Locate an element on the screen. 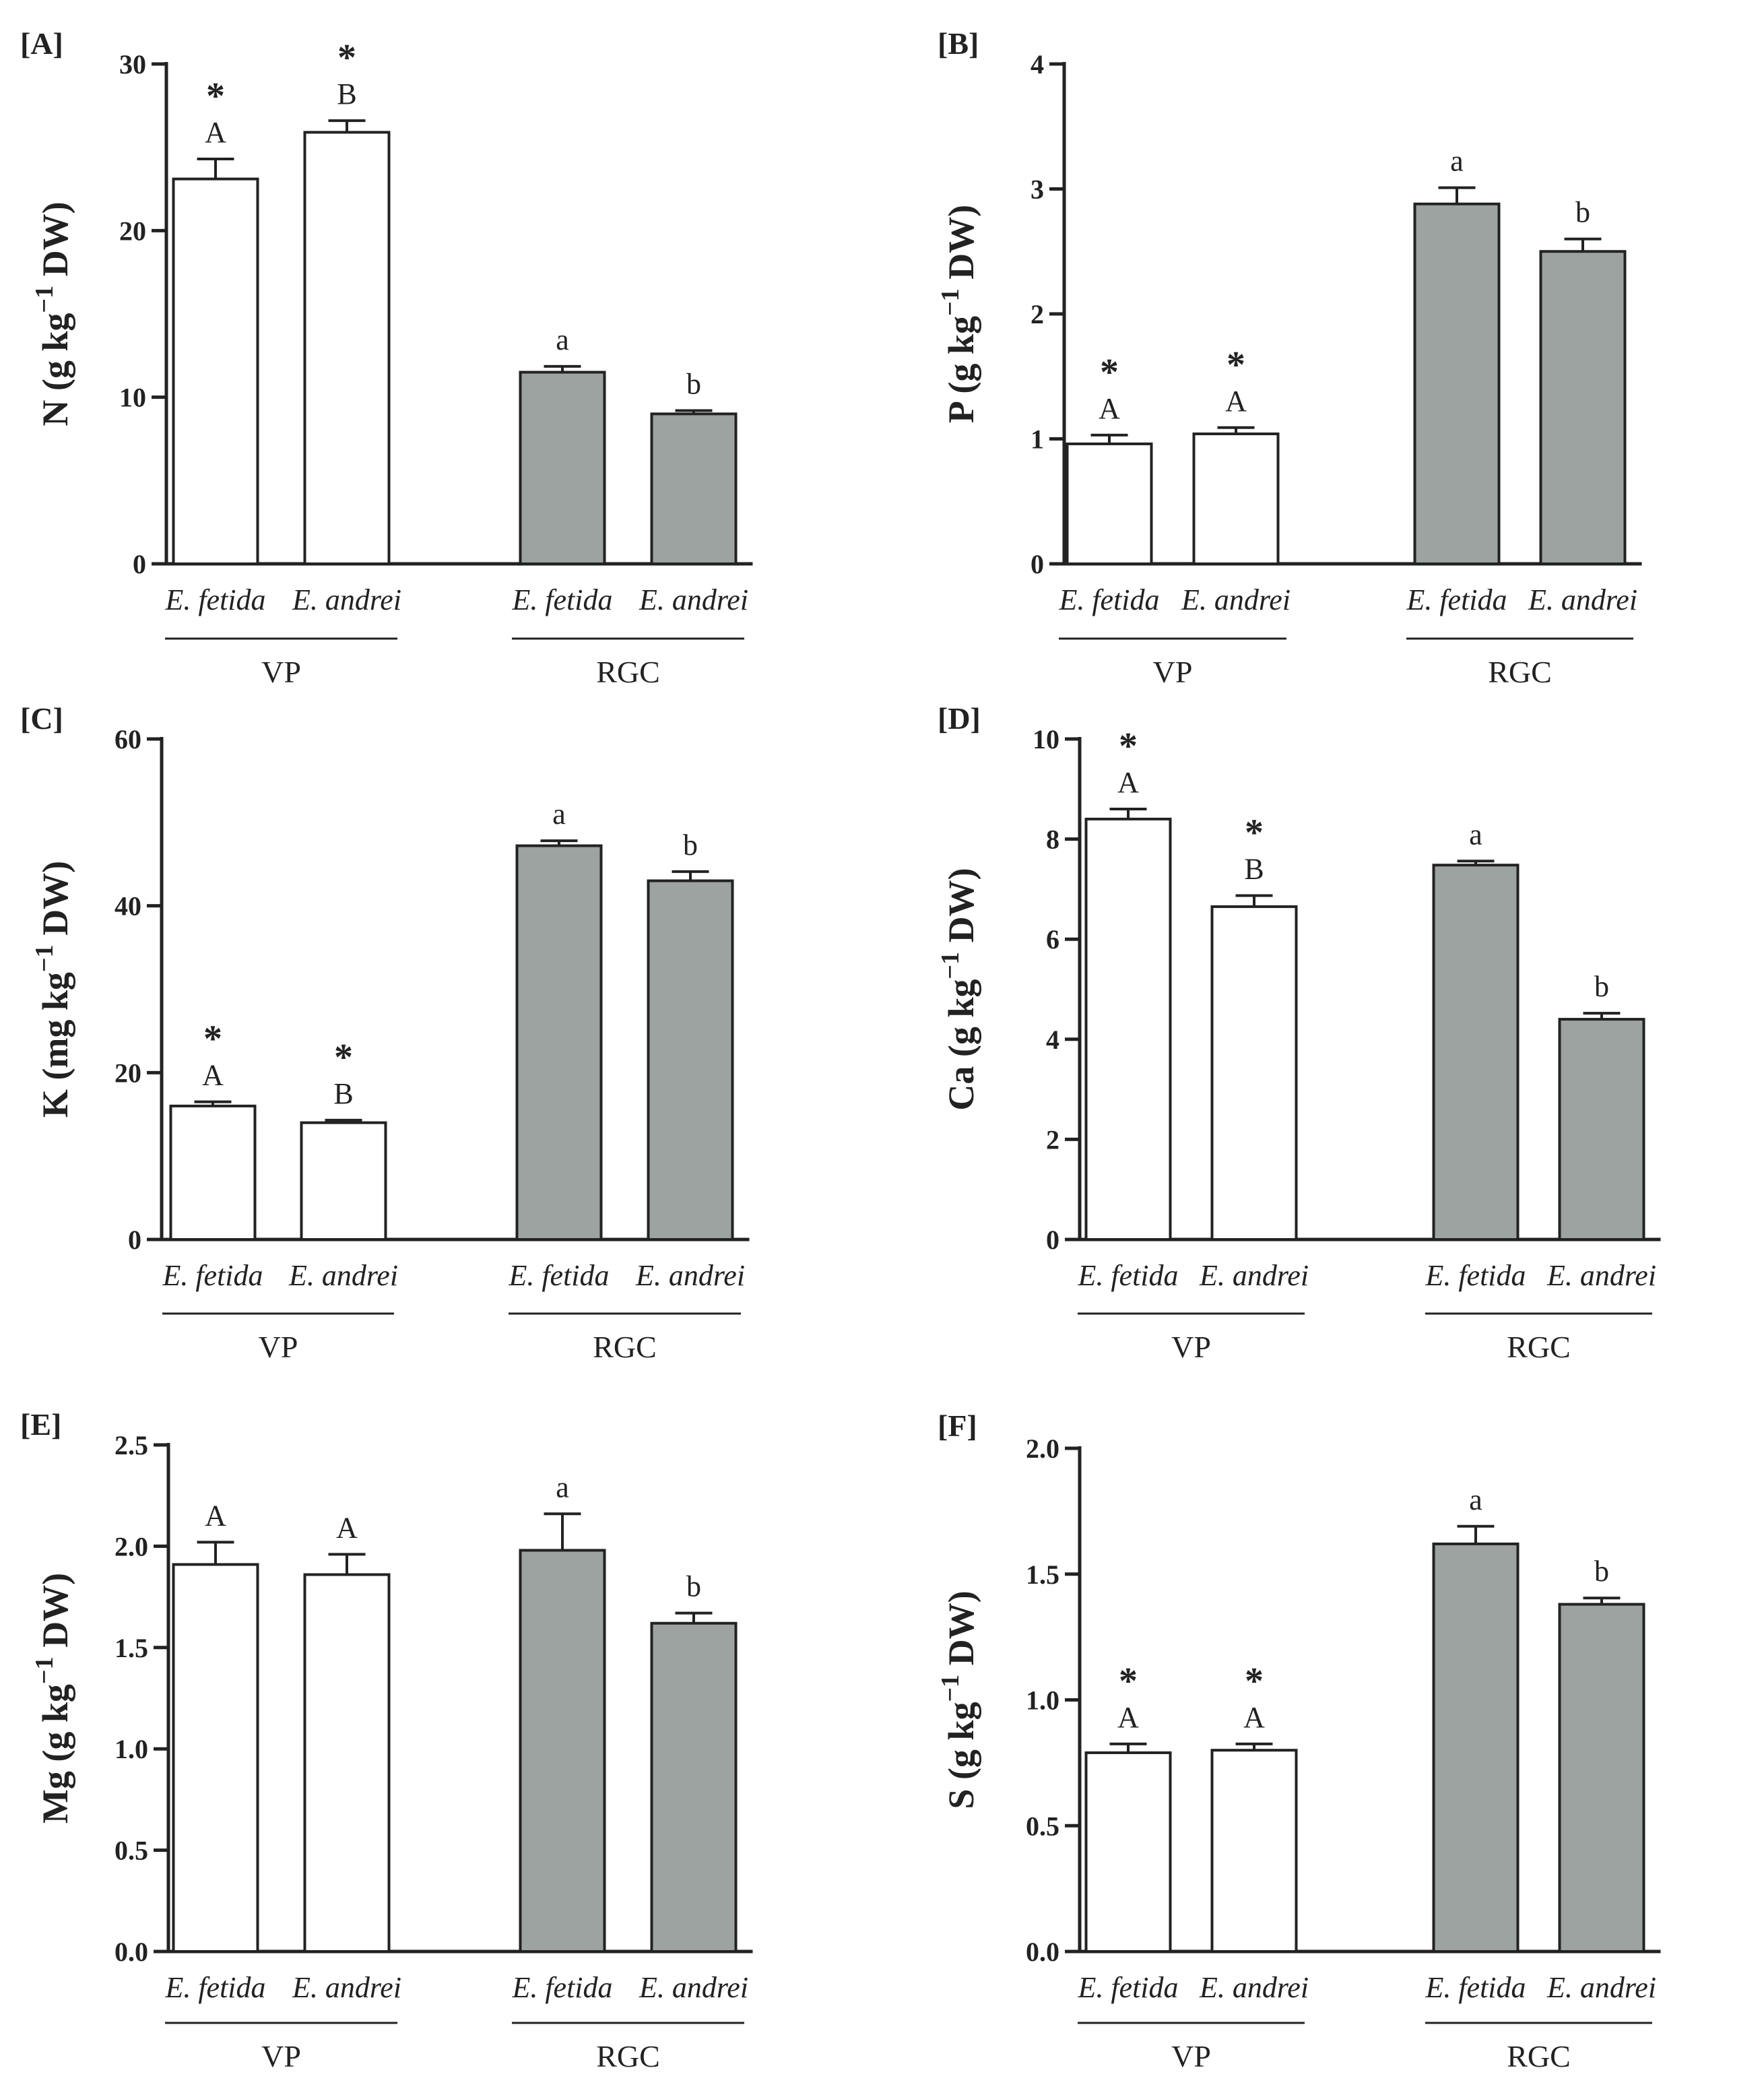 The image size is (1764, 2097). y-axis-label-main: S (g kg is located at coordinates (961, 1755).